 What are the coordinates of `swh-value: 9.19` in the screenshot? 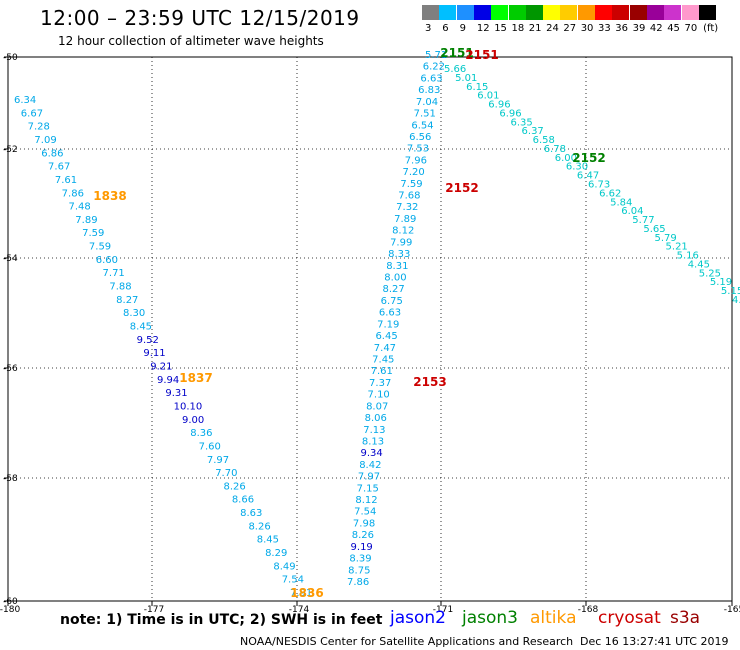 It's located at (362, 547).